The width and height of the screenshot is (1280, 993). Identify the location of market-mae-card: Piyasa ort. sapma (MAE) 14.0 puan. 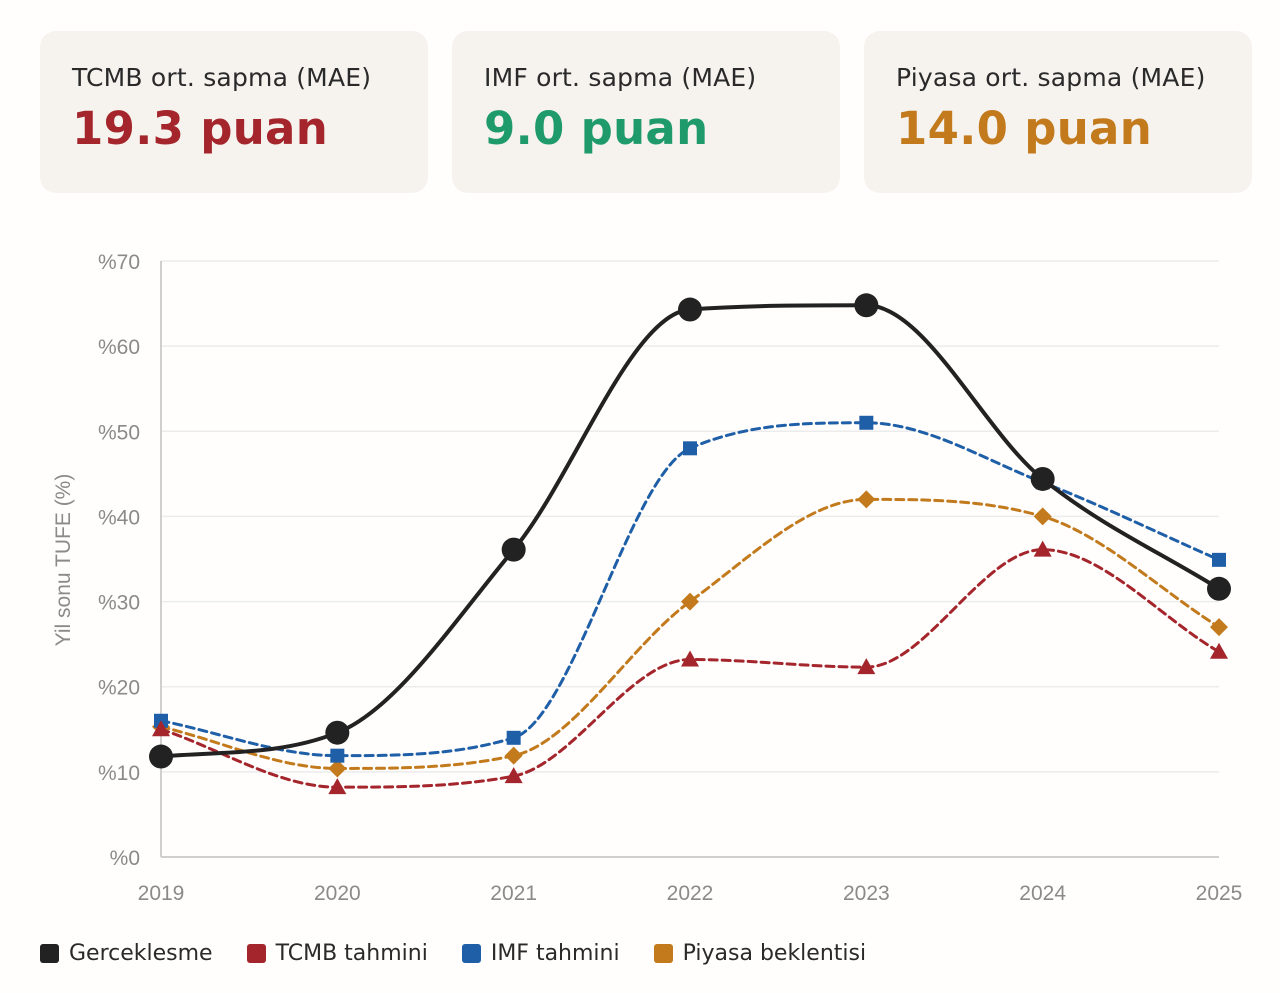
(1058, 112).